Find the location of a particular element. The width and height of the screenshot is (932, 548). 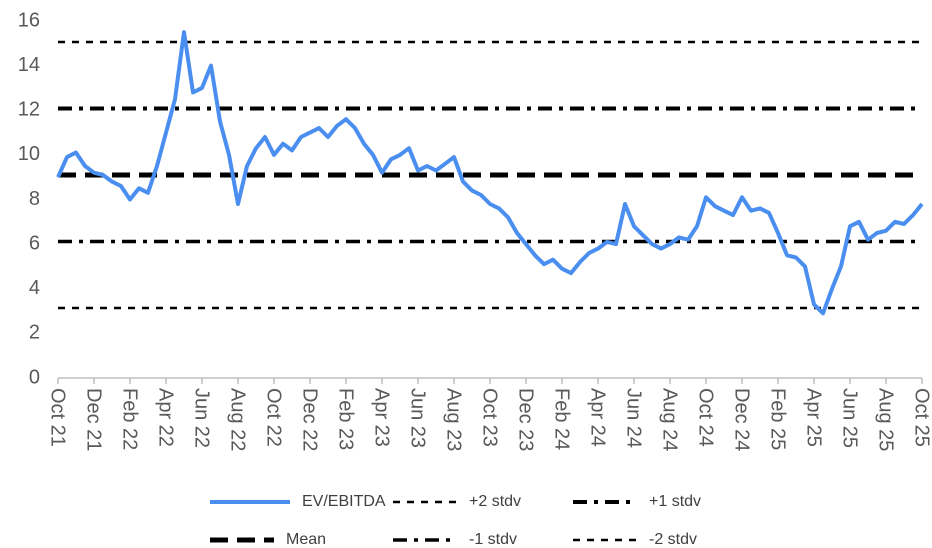

x-tick-label: Jun 25 is located at coordinates (850, 418).